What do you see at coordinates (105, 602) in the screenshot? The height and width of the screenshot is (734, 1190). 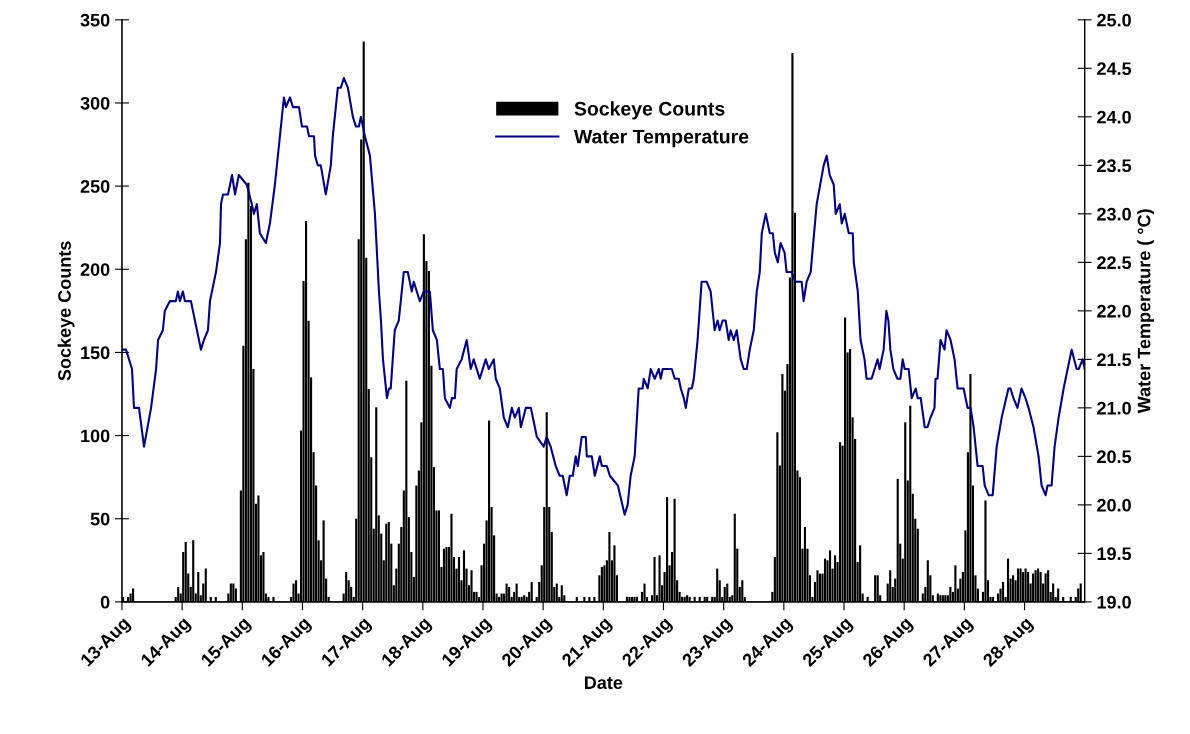 I see `y-tick-label: 0` at bounding box center [105, 602].